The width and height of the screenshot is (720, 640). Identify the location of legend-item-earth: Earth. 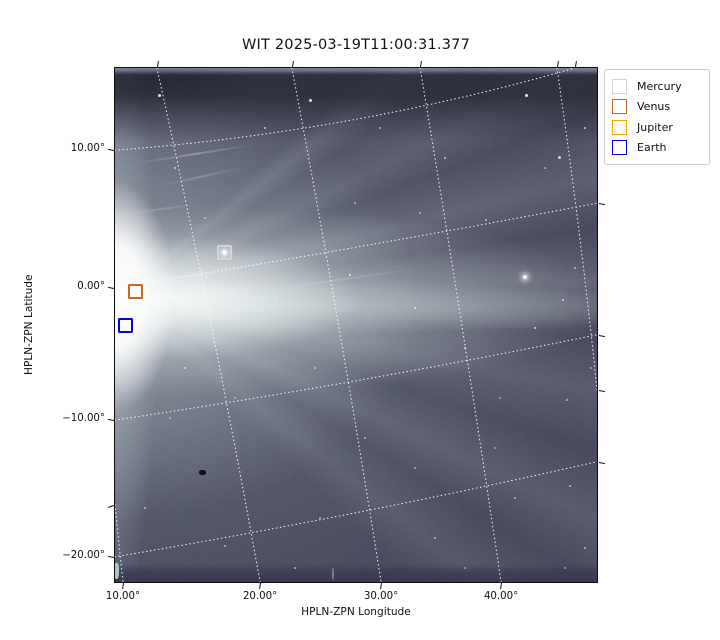
(656, 148).